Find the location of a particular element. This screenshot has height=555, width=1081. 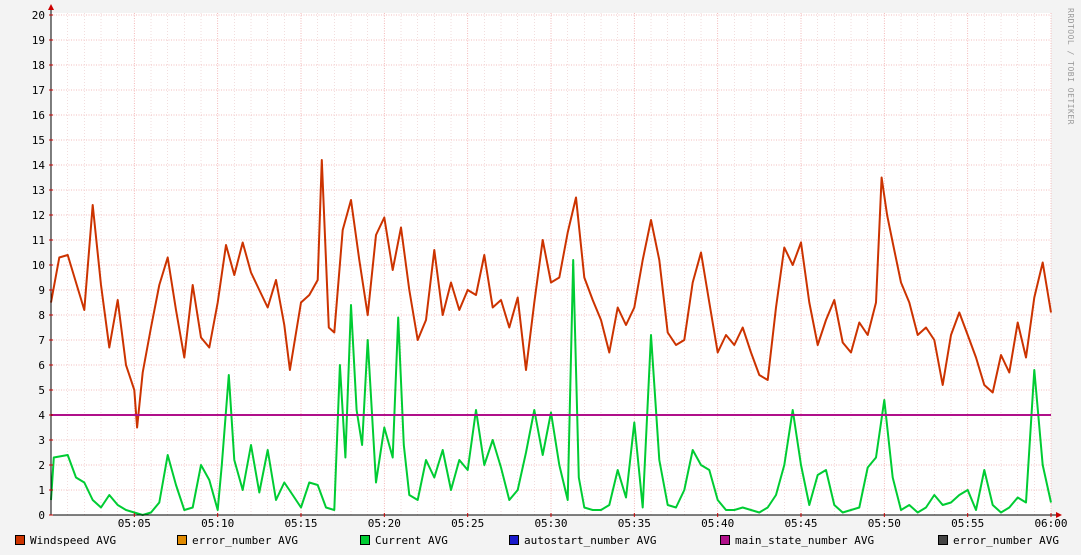

x-tick-label: 05:05 is located at coordinates (134, 523).